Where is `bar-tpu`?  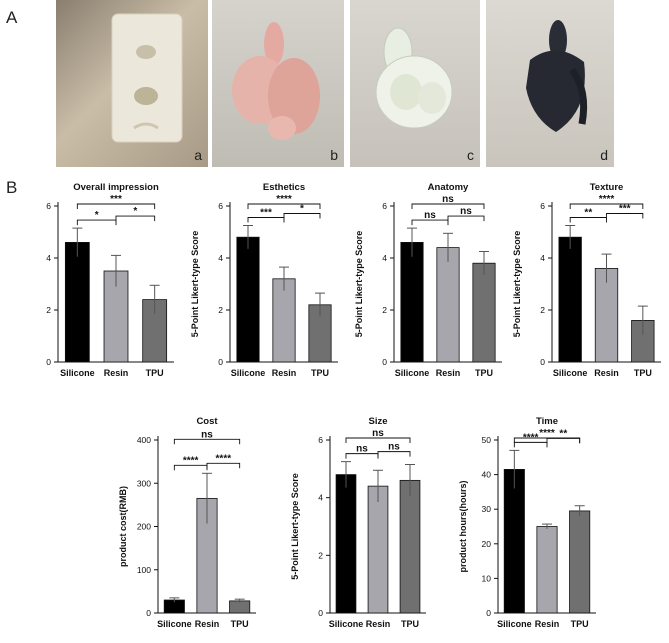 bar-tpu is located at coordinates (410, 546).